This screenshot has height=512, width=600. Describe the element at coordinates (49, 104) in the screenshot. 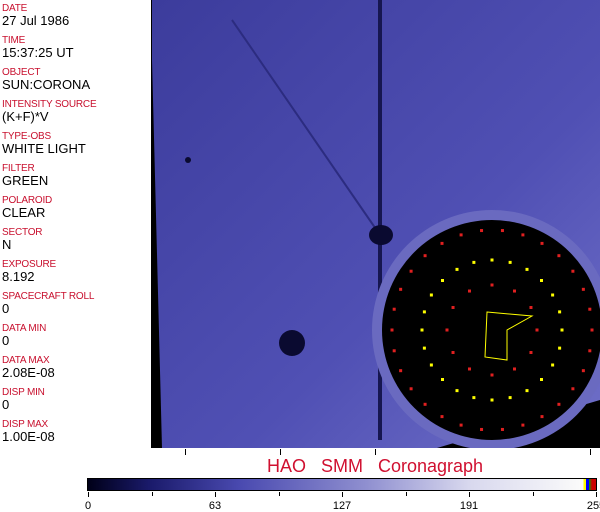

I see `field-label: INTENSITY SOURCE` at that location.